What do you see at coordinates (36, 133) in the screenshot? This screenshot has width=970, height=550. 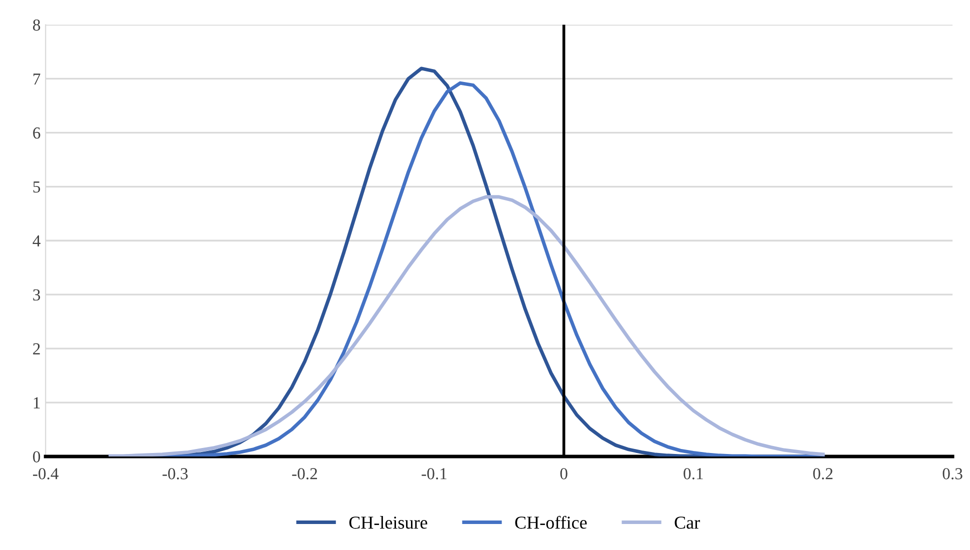 I see `y-tick-label: 6` at bounding box center [36, 133].